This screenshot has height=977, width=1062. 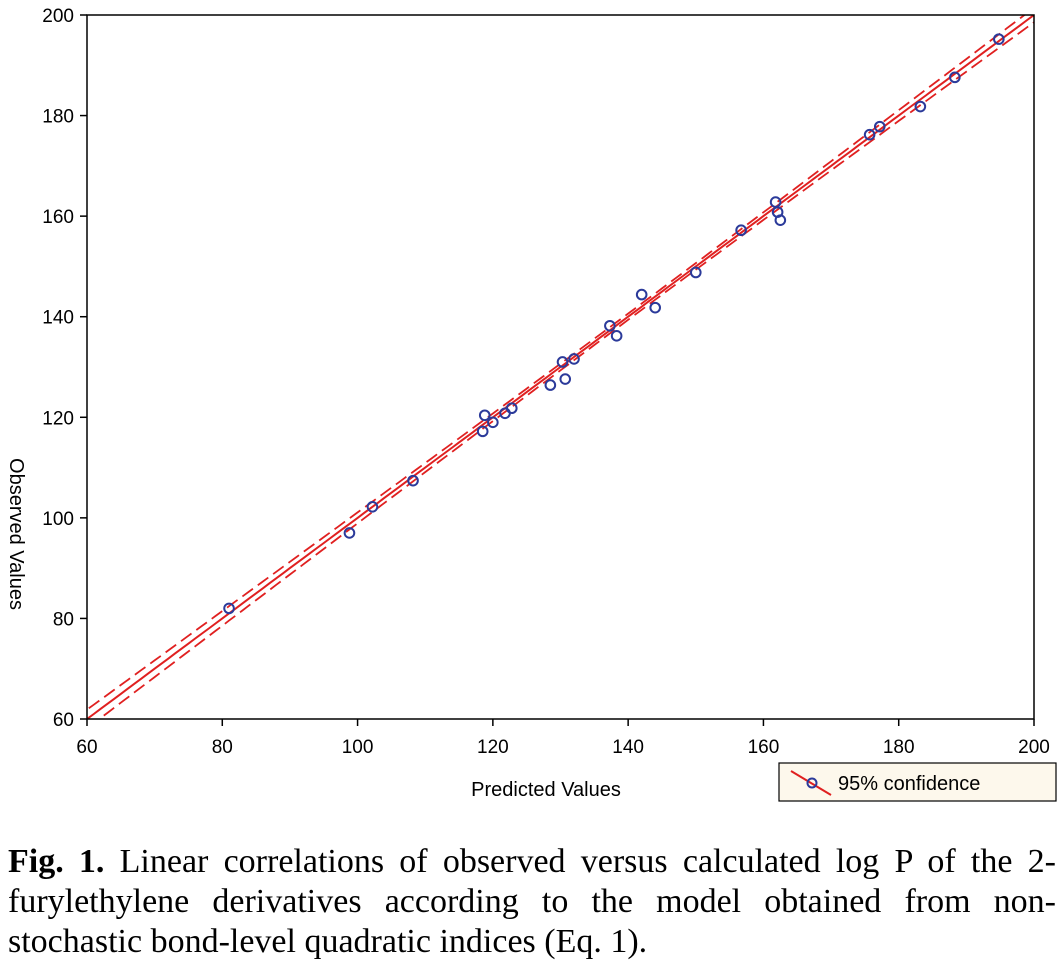 I want to click on x-tick-label: 160, so click(x=764, y=747).